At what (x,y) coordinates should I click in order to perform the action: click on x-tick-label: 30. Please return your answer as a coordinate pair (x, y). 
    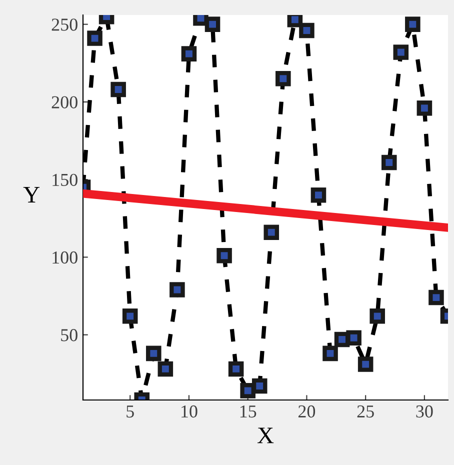
    Looking at the image, I should click on (424, 411).